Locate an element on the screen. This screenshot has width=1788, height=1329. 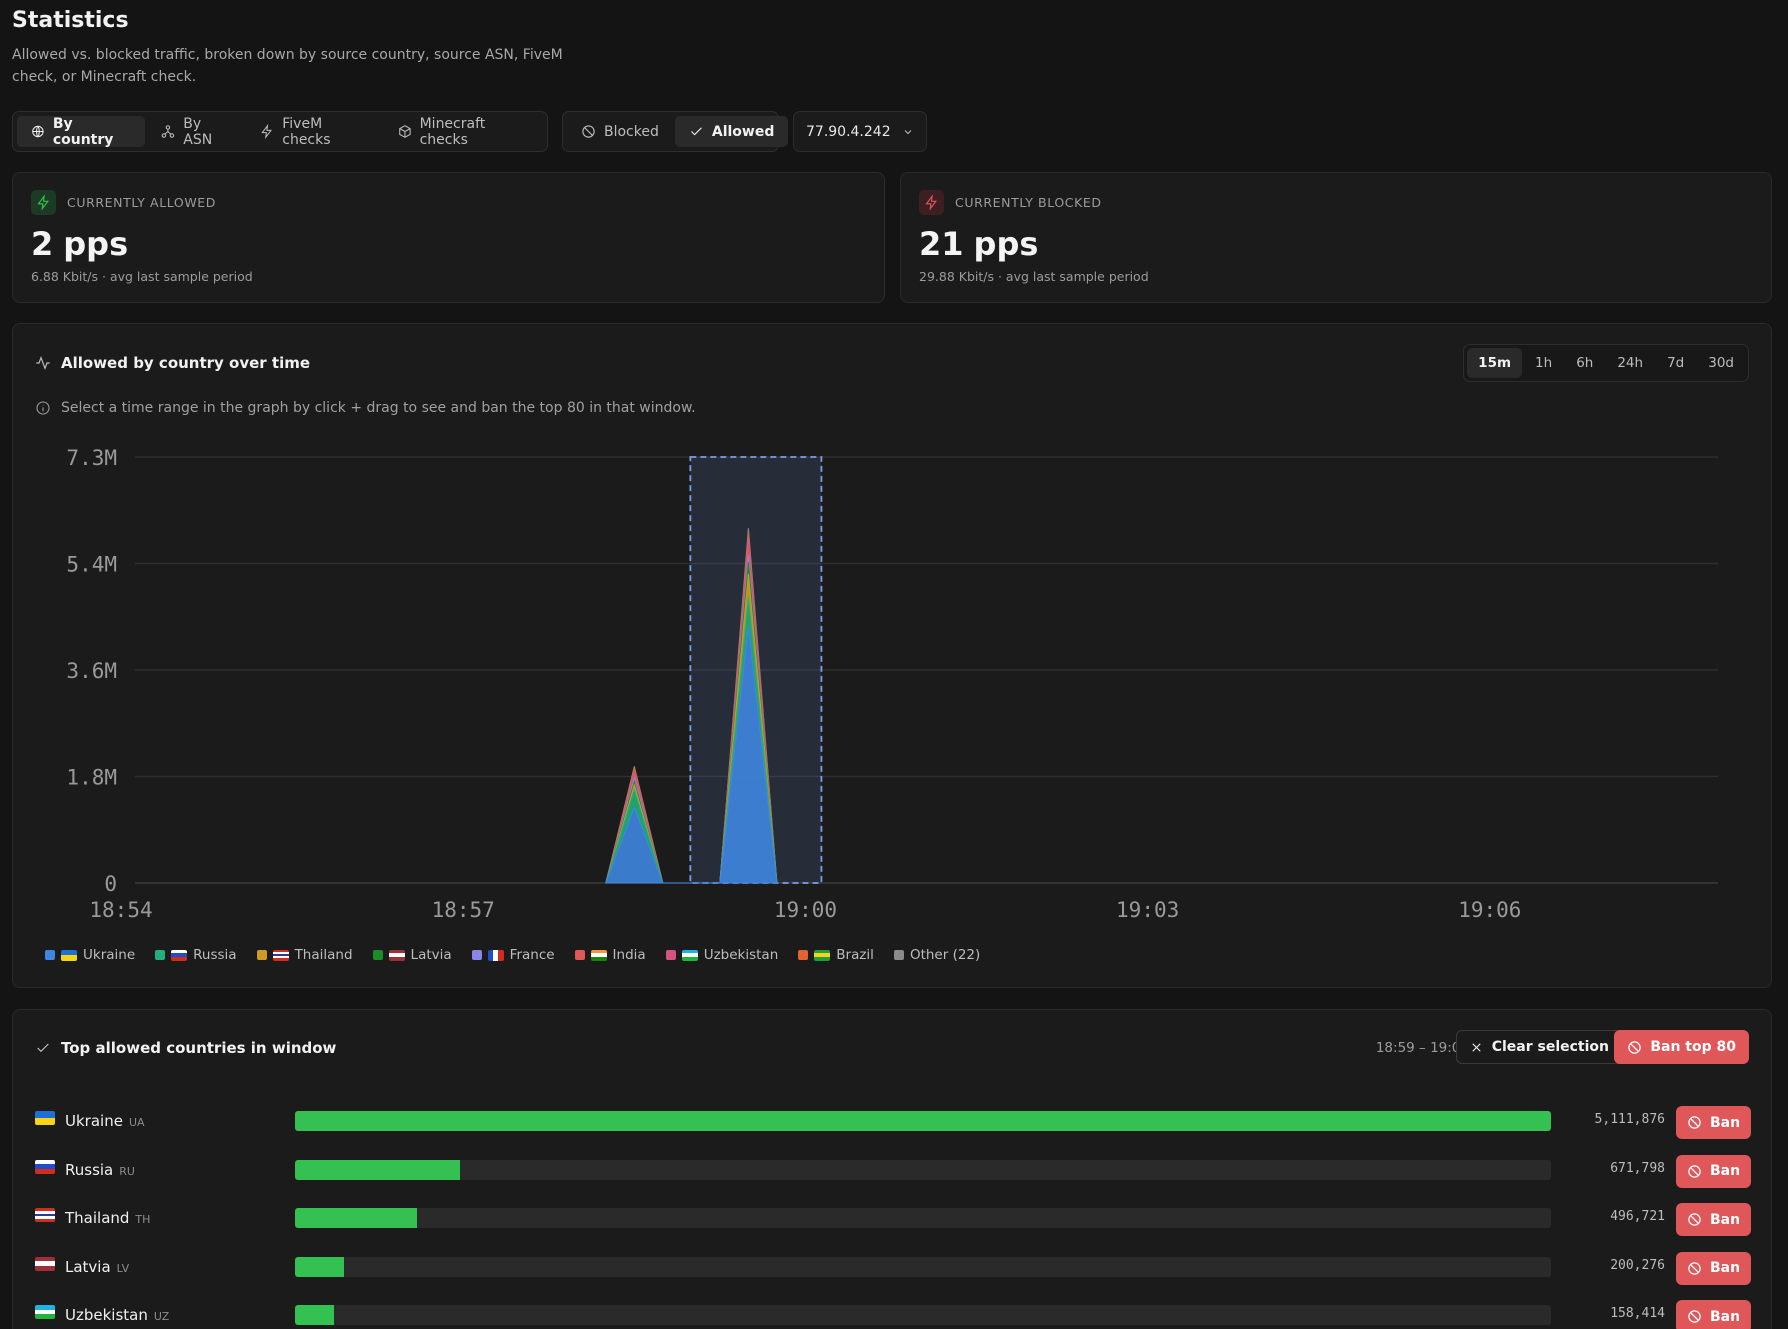
country-name-cell: Ukraine UA is located at coordinates (105, 1121).